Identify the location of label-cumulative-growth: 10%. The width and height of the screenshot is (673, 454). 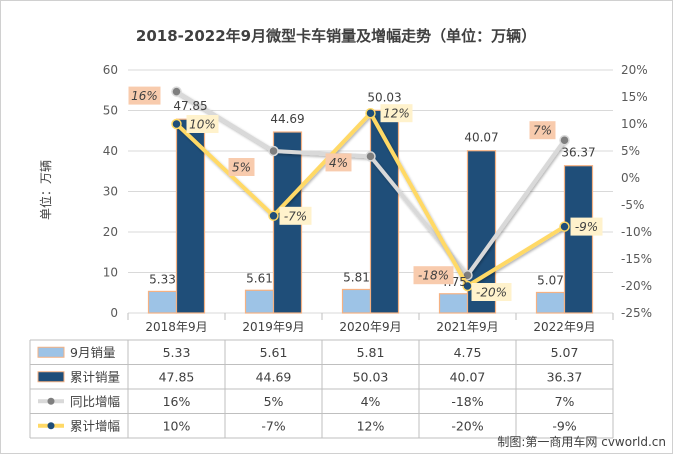
(202, 125).